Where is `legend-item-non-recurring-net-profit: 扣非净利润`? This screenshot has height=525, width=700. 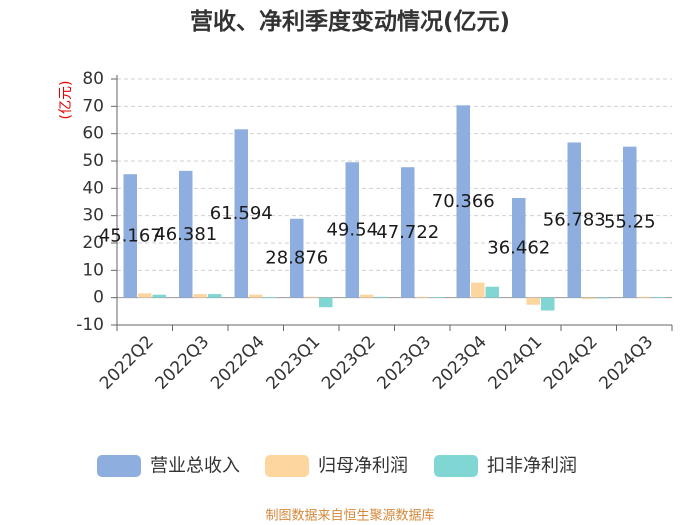
legend-item-non-recurring-net-profit: 扣非净利润 is located at coordinates (505, 466).